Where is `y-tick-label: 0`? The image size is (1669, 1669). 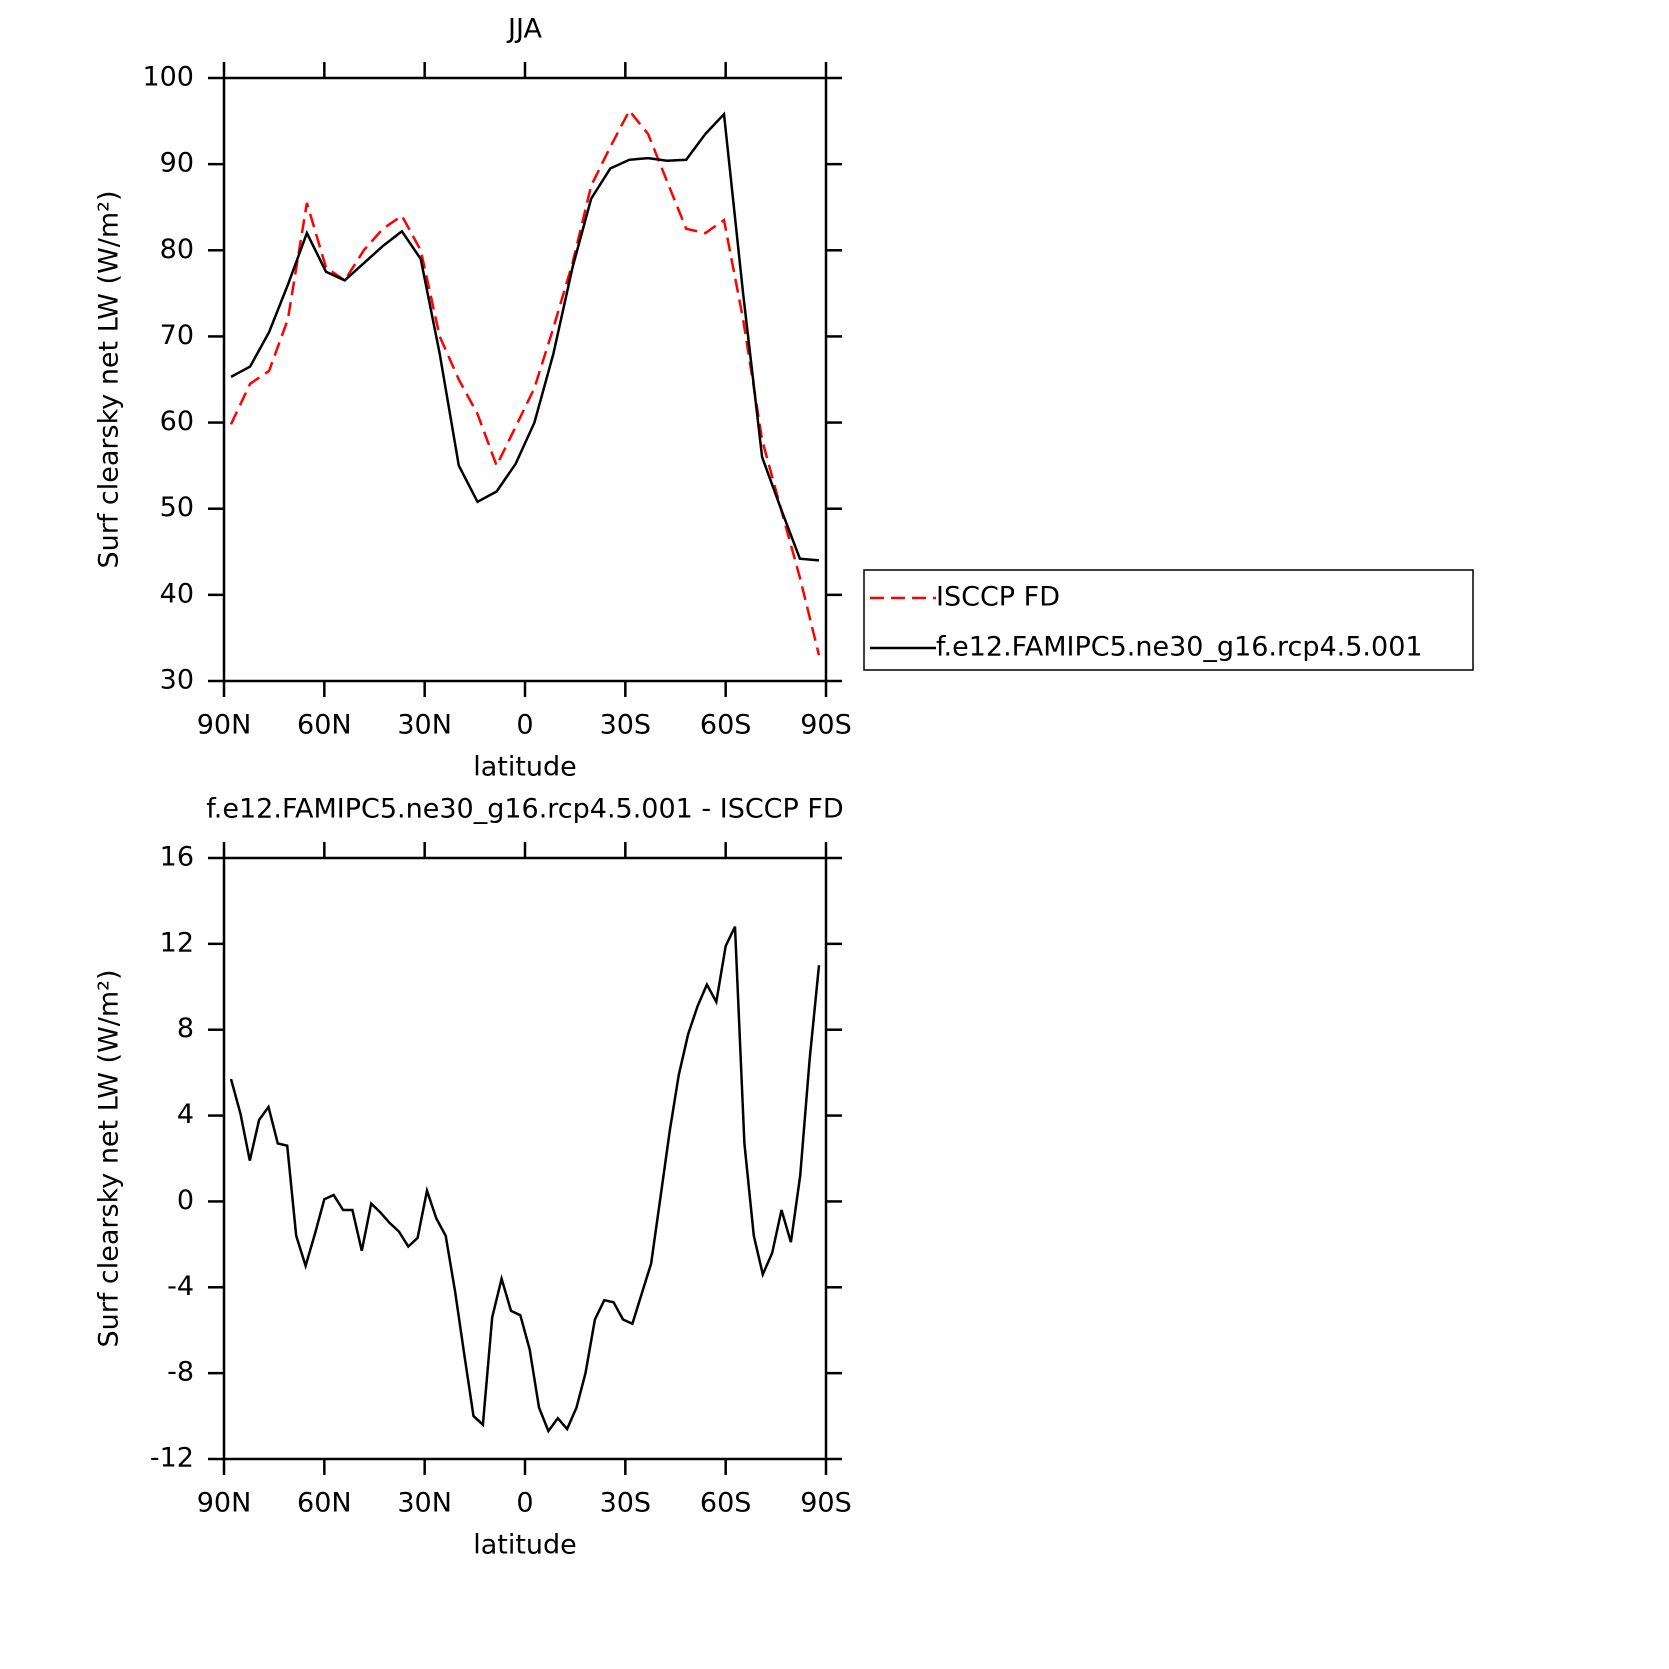
y-tick-label: 0 is located at coordinates (185, 1200).